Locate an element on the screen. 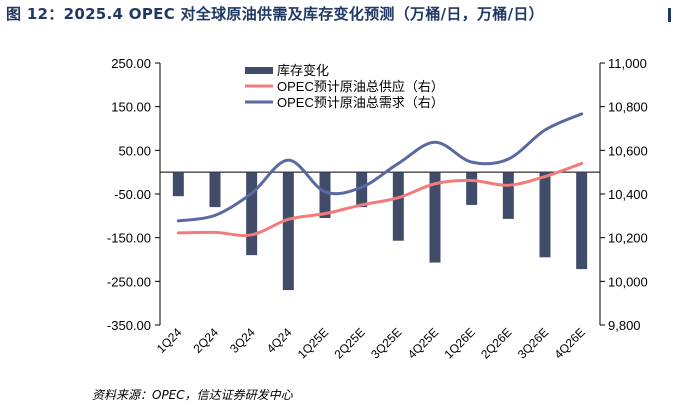  left-axis-tick-label: -250.00 is located at coordinates (129, 281).